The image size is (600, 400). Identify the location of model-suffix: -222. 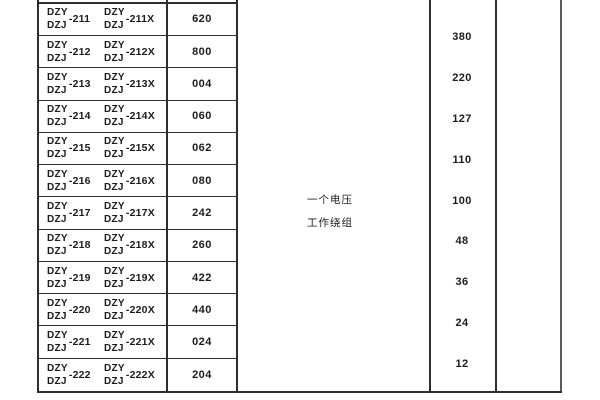
(79, 374).